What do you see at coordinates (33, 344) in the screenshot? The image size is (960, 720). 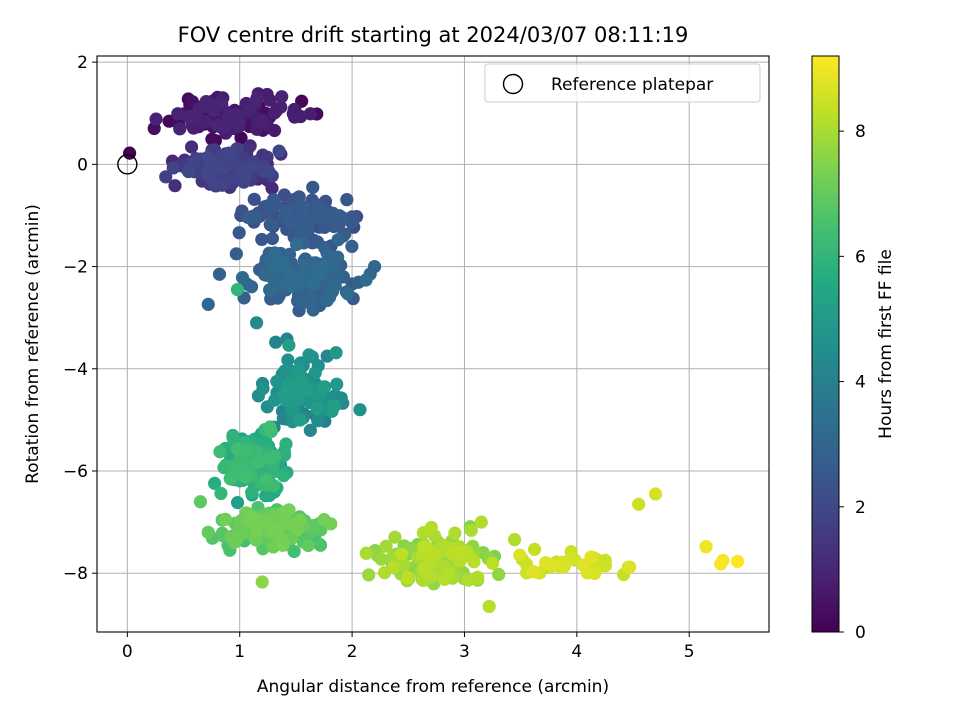 I see `y-axis-label: Rotation from reference (arcmin)` at bounding box center [33, 344].